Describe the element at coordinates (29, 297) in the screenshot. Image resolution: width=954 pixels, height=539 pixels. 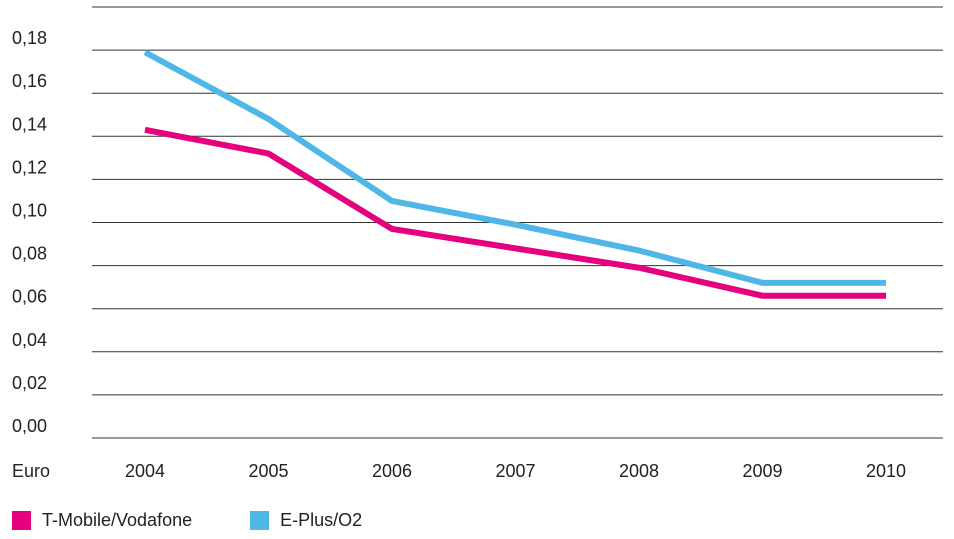
I see `y-tick-label: 0,06` at that location.